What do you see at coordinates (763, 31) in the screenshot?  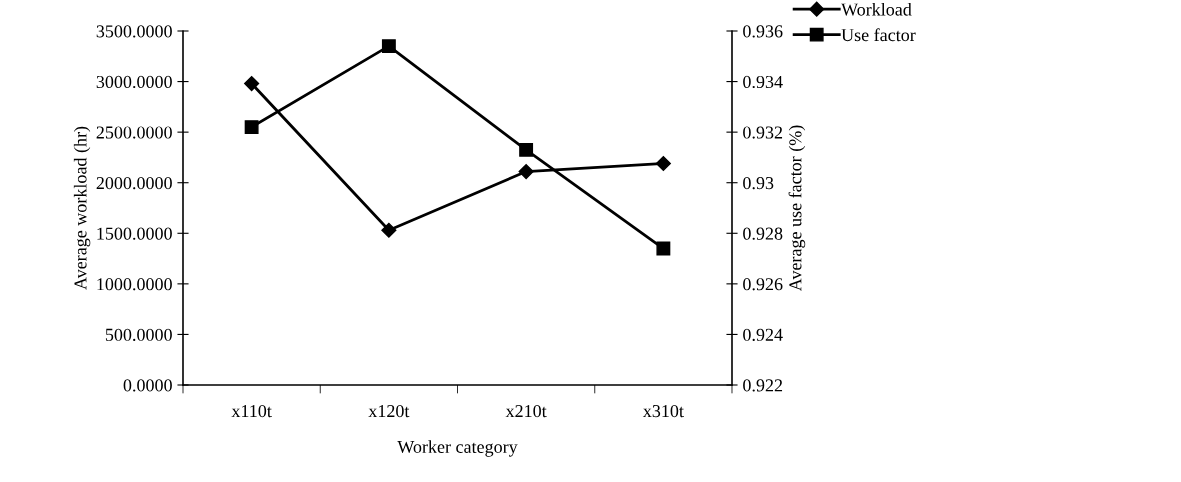 I see `y2-tick-label: 0.936` at bounding box center [763, 31].